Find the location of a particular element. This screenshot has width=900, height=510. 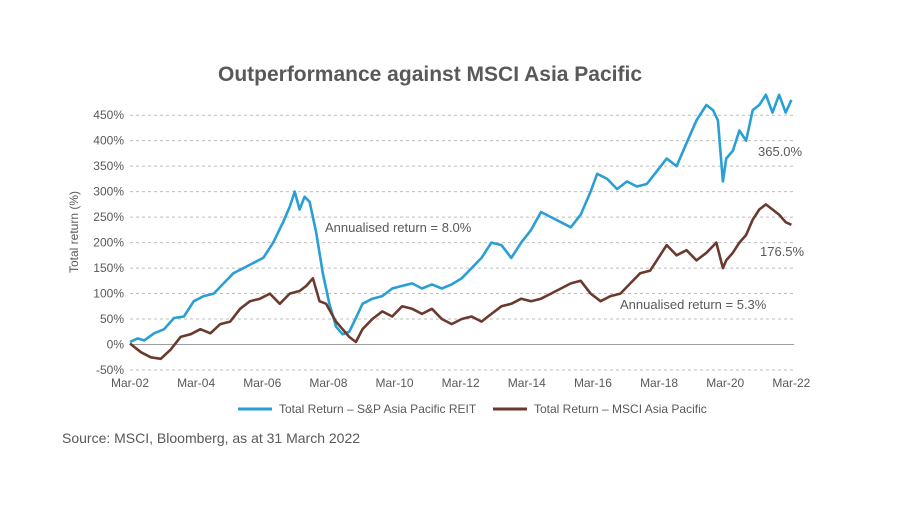

y-tick-label: -50% is located at coordinates (110, 370).